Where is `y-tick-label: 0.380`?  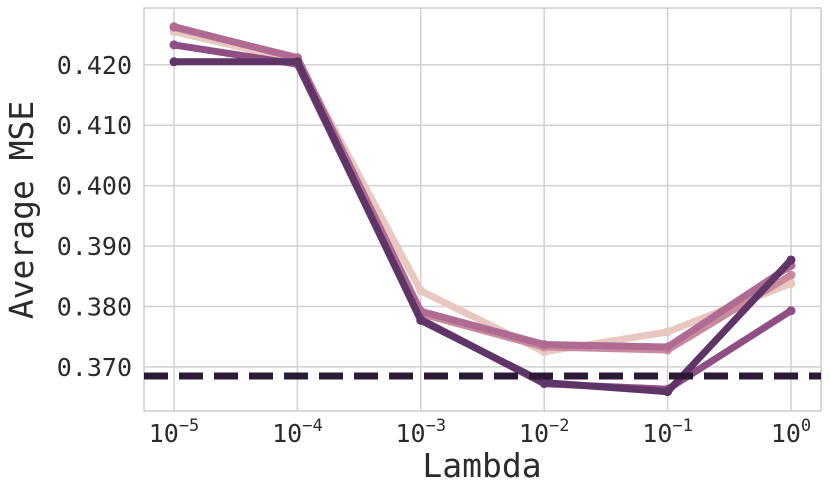 y-tick-label: 0.380 is located at coordinates (94, 306).